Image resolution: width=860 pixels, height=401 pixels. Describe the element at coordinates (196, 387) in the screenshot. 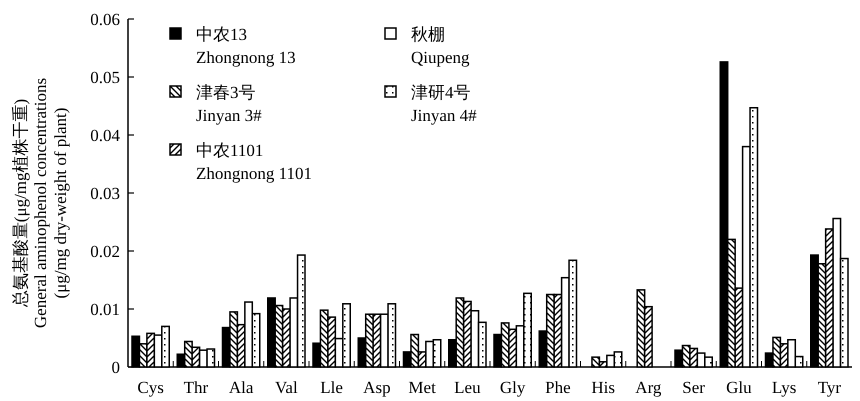

I see `x-tick-label: Thr` at that location.